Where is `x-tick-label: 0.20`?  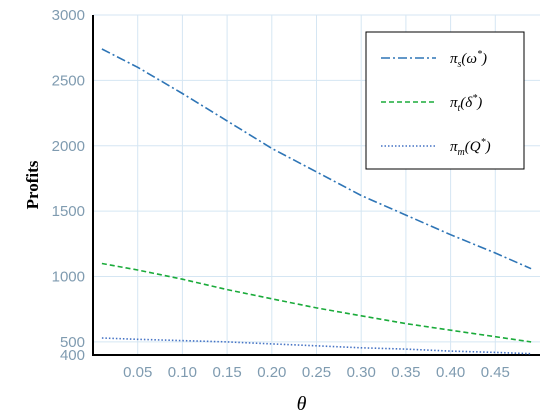
x-tick-label: 0.20 is located at coordinates (271, 372).